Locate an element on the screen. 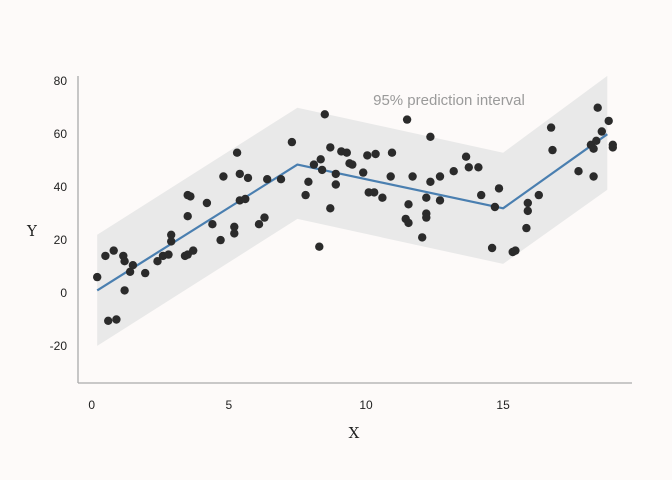 The width and height of the screenshot is (672, 480). y-tick-label: 80 is located at coordinates (61, 81).